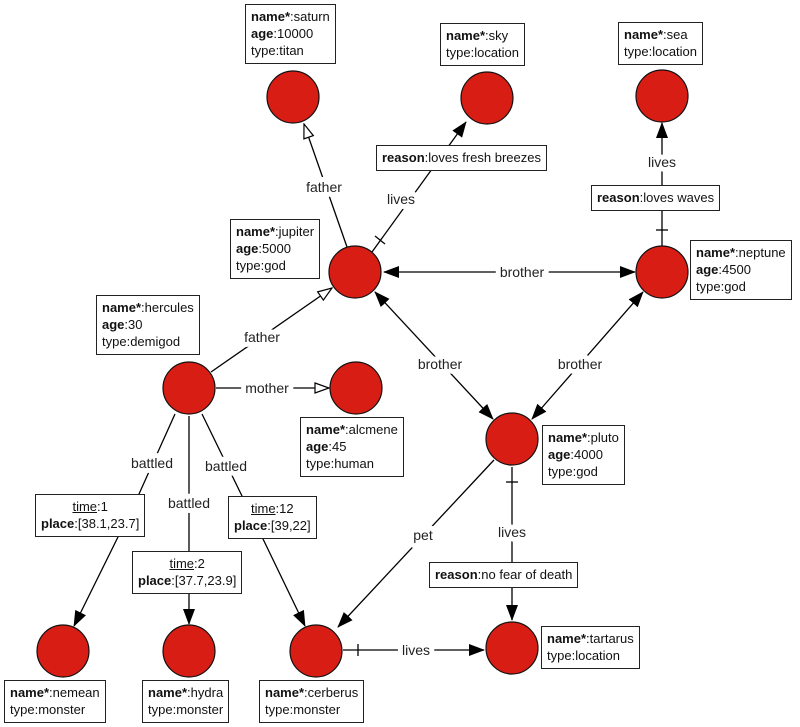  I want to click on node-hercules, so click(189, 388).